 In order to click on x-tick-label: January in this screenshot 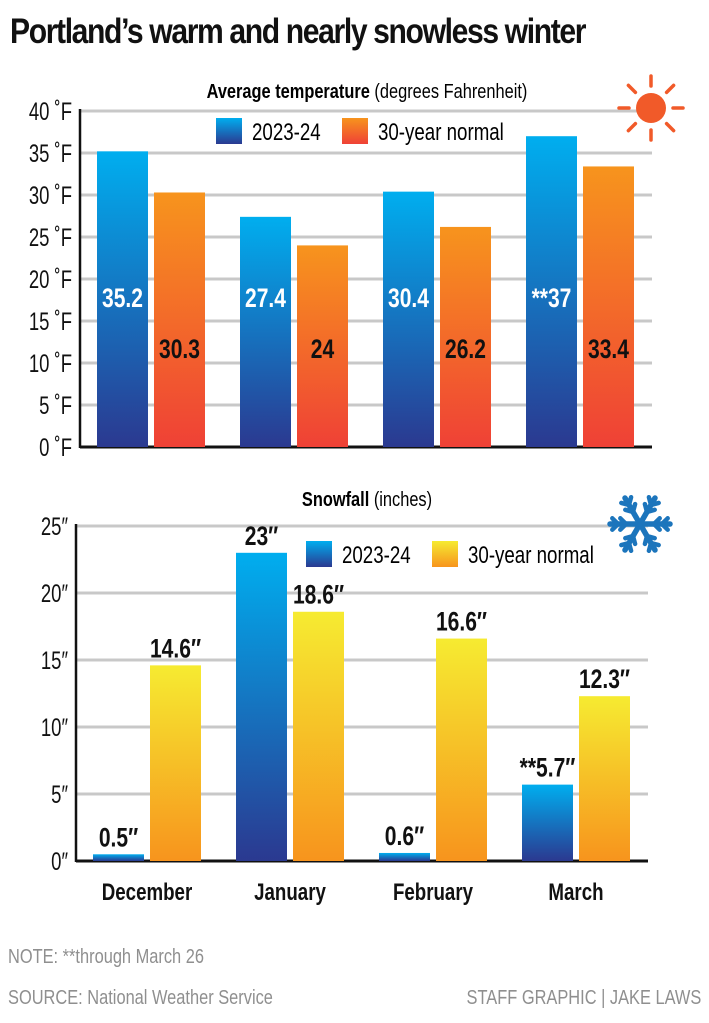, I will do `click(290, 892)`.